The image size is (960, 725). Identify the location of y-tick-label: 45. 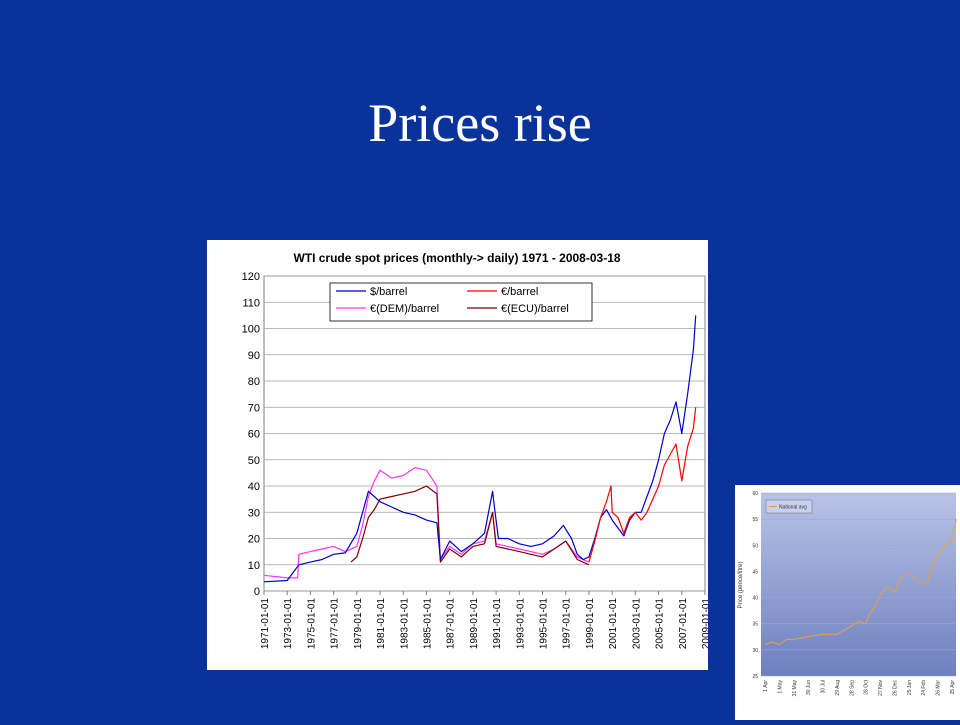
(755, 572).